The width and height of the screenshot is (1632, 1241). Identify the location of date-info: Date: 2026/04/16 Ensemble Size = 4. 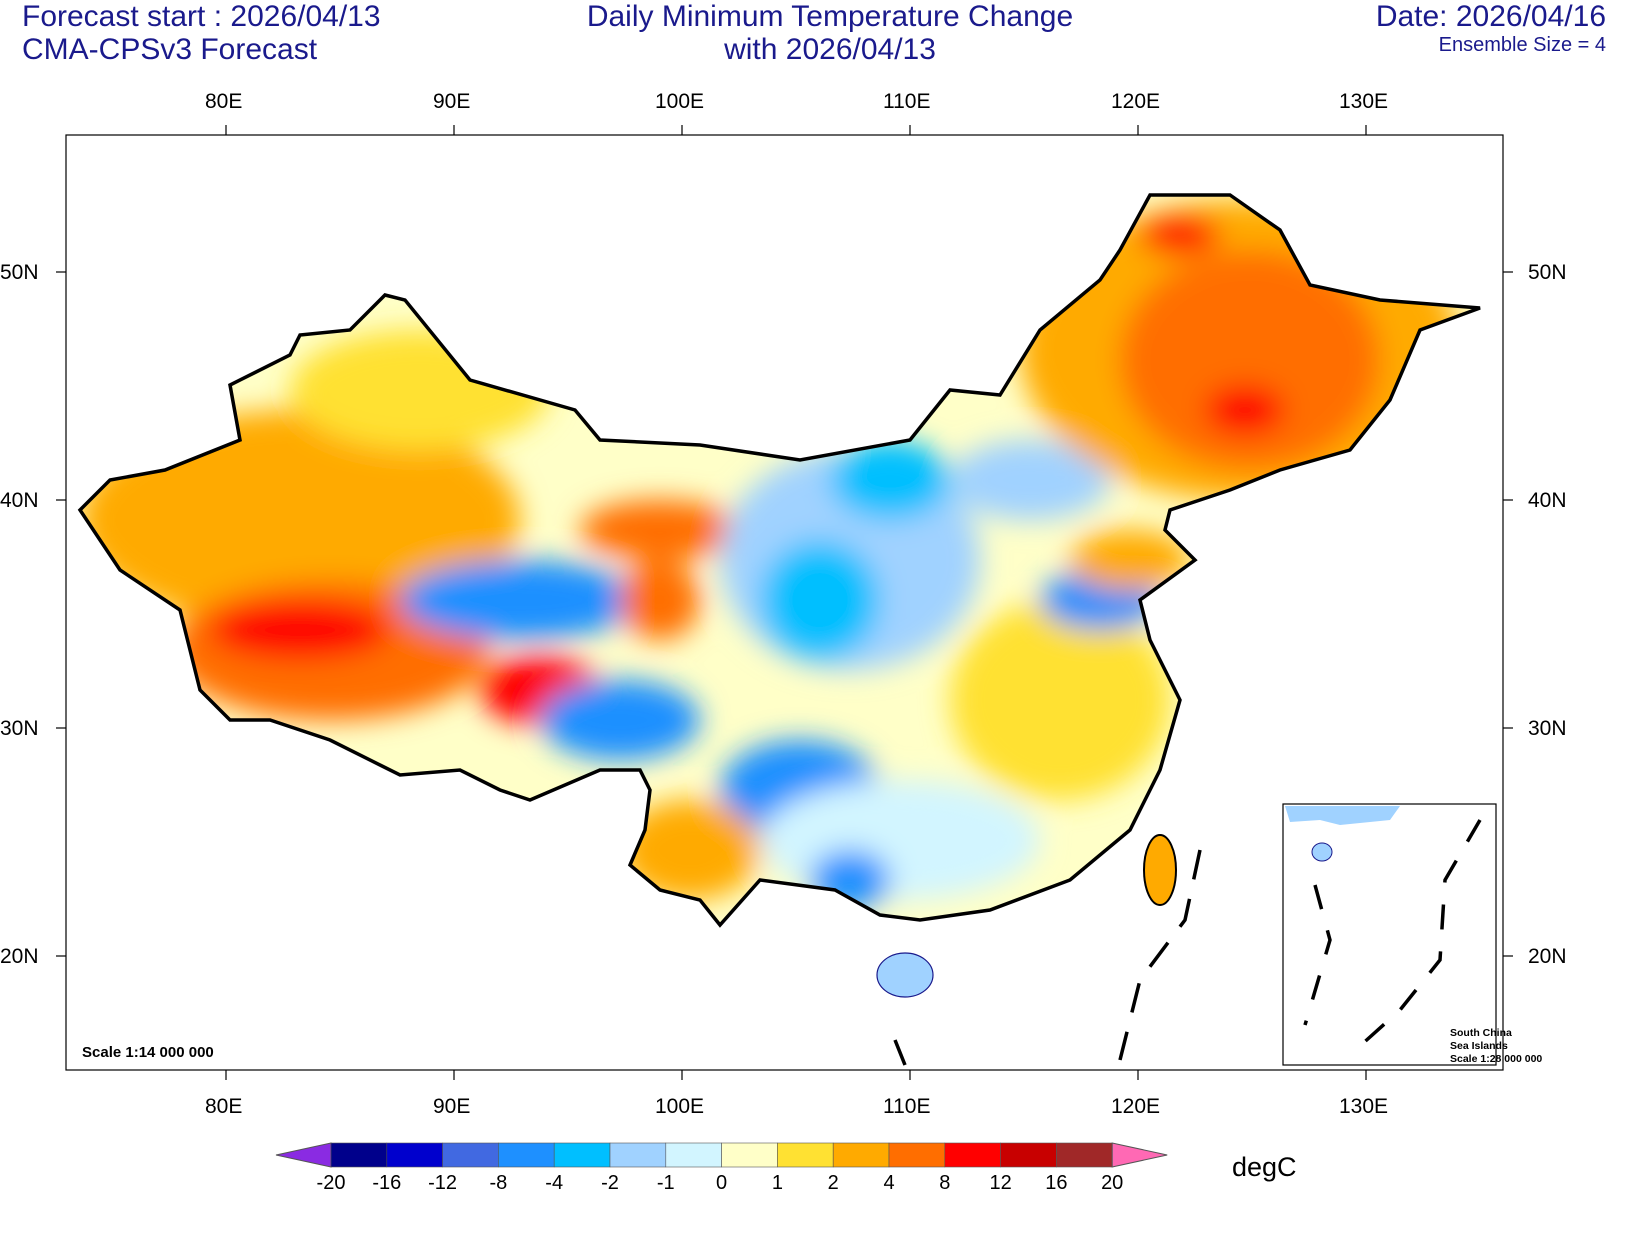
(1491, 28).